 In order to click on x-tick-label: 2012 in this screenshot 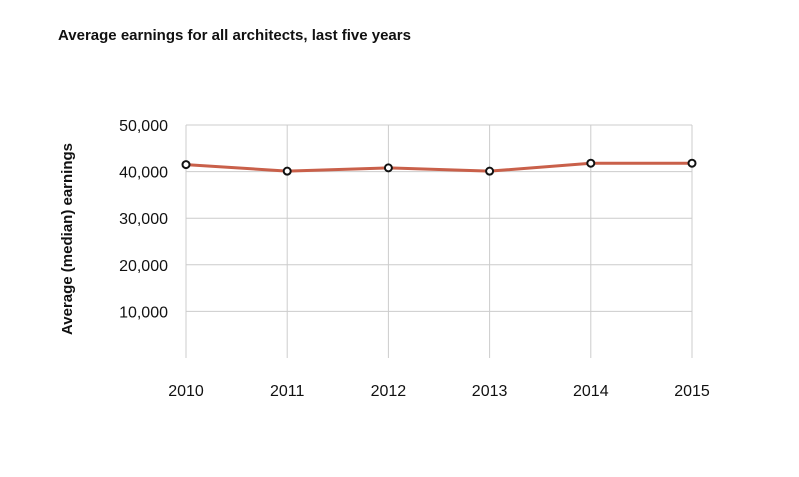, I will do `click(389, 391)`.